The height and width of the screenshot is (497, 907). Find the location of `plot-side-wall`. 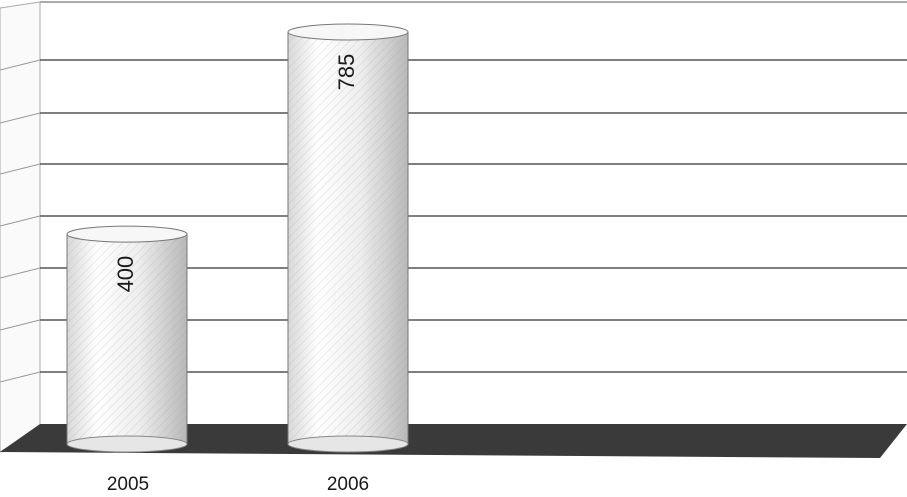

plot-side-wall is located at coordinates (20, 227).